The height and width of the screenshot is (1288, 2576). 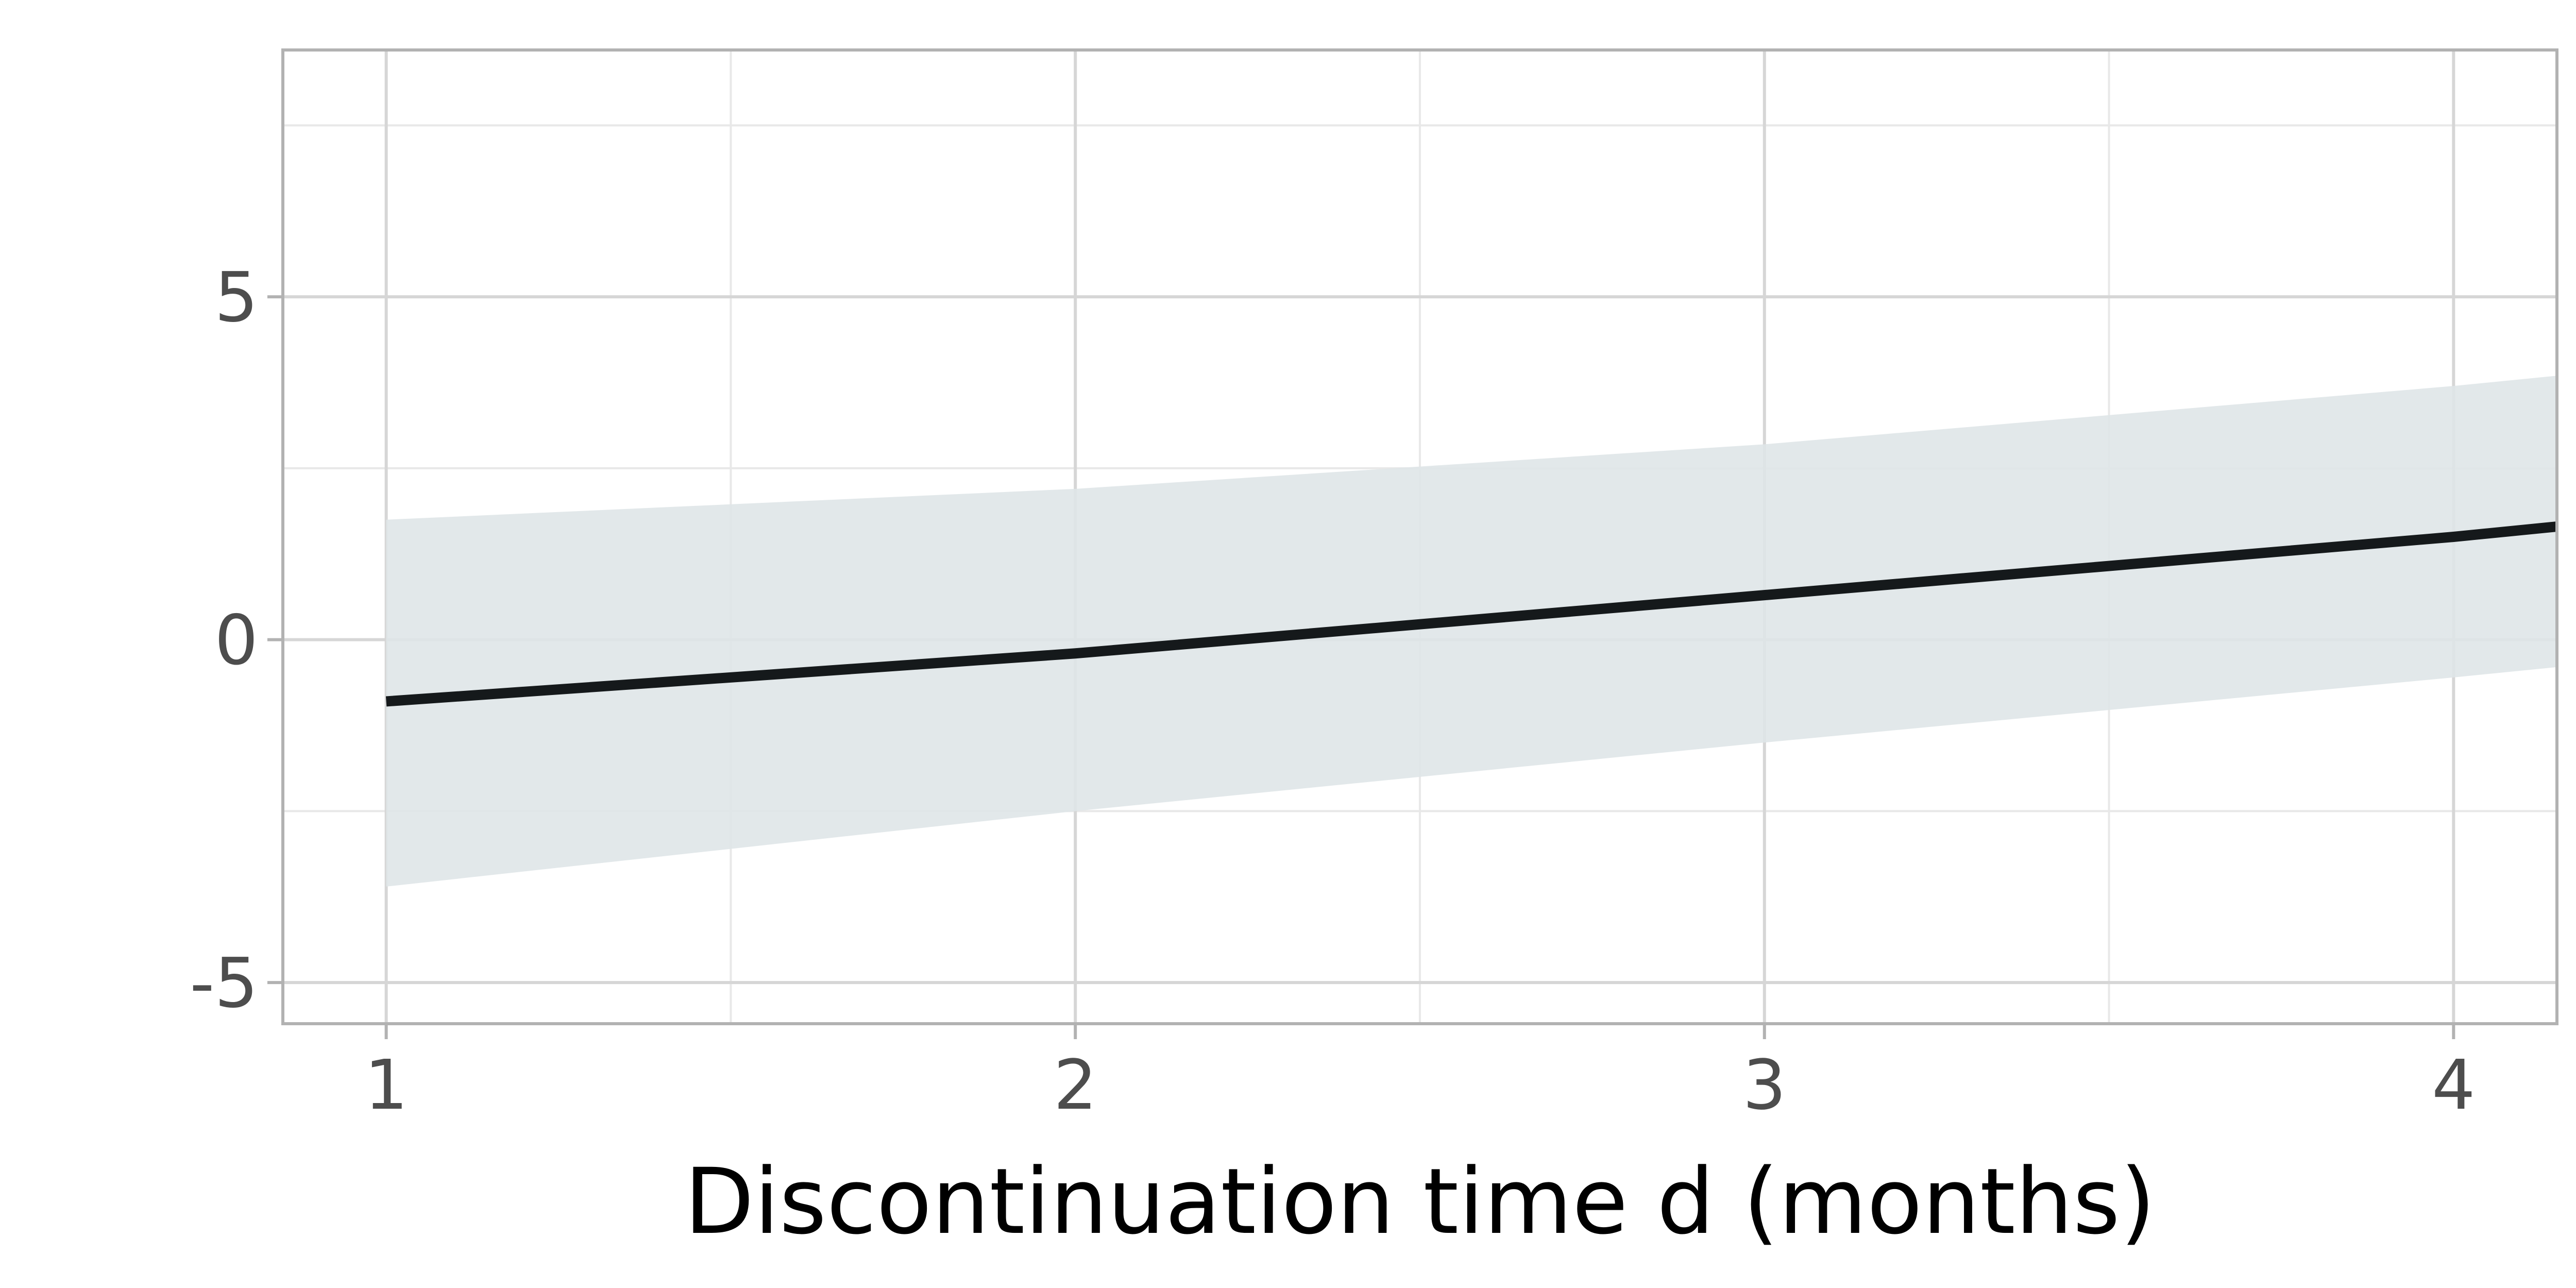 I want to click on x-axis: 1 2 3 4, so click(x=1420, y=1074).